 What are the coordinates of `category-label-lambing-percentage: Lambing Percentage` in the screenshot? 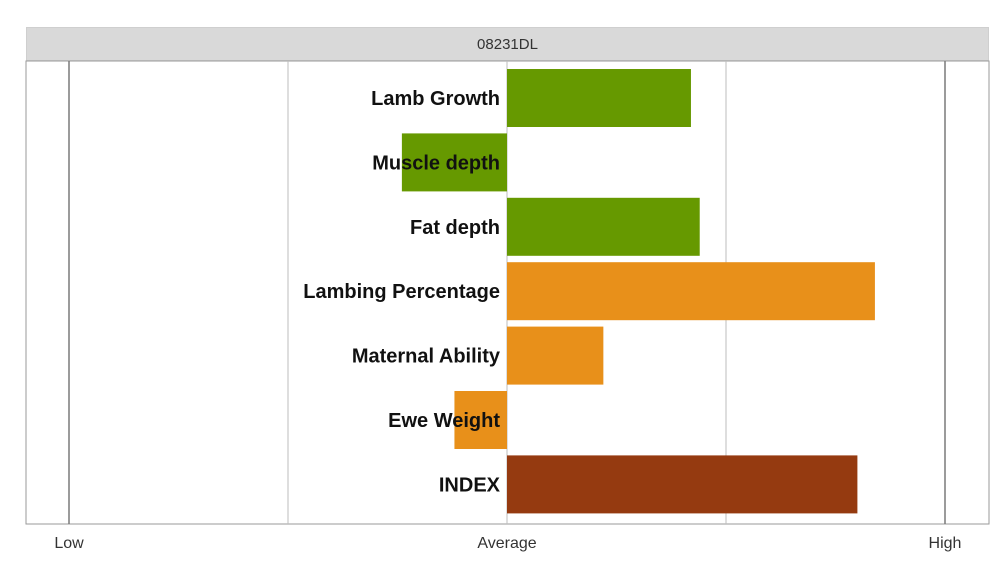 It's located at (401, 292).